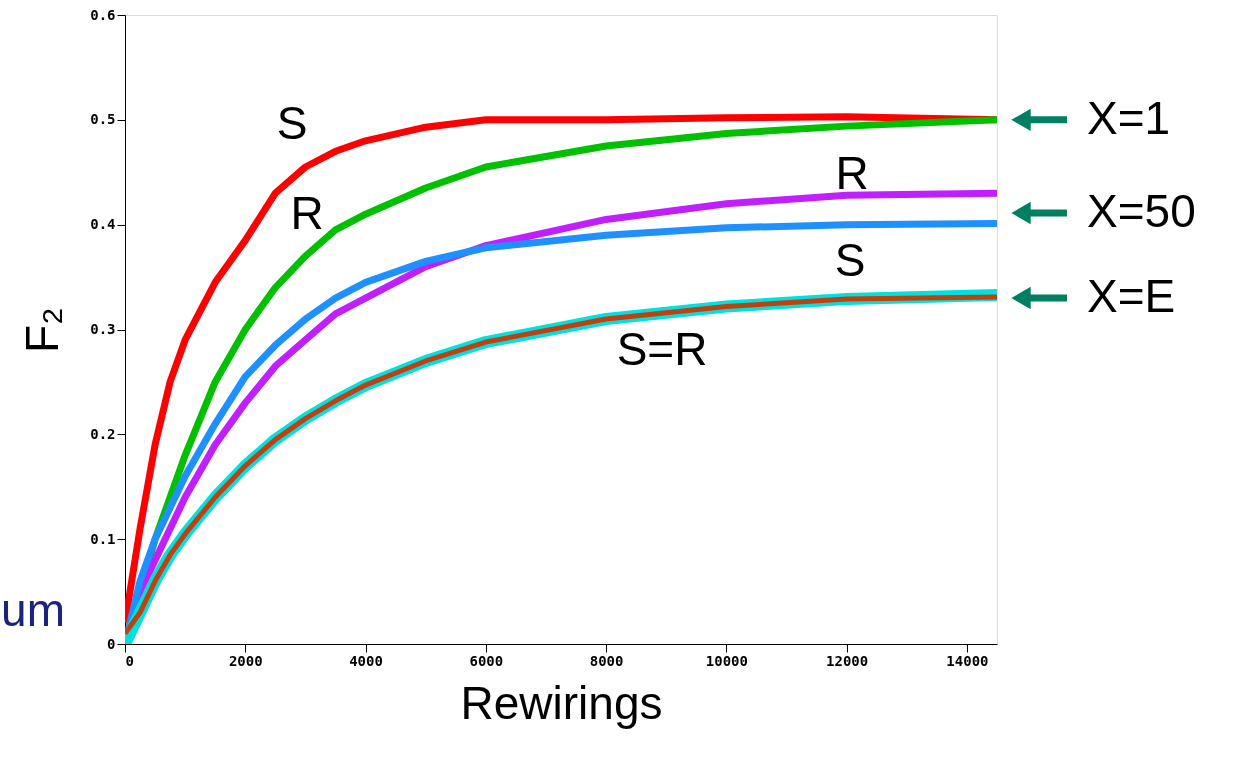  Describe the element at coordinates (1131, 296) in the screenshot. I see `annotation: X=E` at that location.